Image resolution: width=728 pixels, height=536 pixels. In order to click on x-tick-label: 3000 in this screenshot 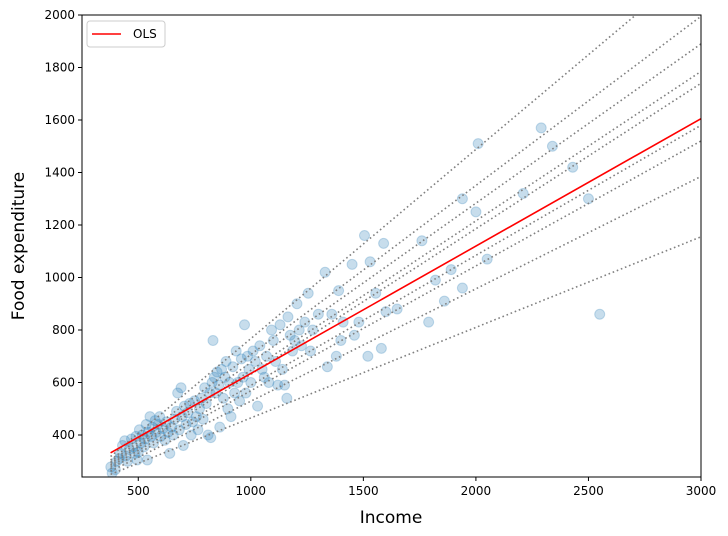, I will do `click(701, 491)`.